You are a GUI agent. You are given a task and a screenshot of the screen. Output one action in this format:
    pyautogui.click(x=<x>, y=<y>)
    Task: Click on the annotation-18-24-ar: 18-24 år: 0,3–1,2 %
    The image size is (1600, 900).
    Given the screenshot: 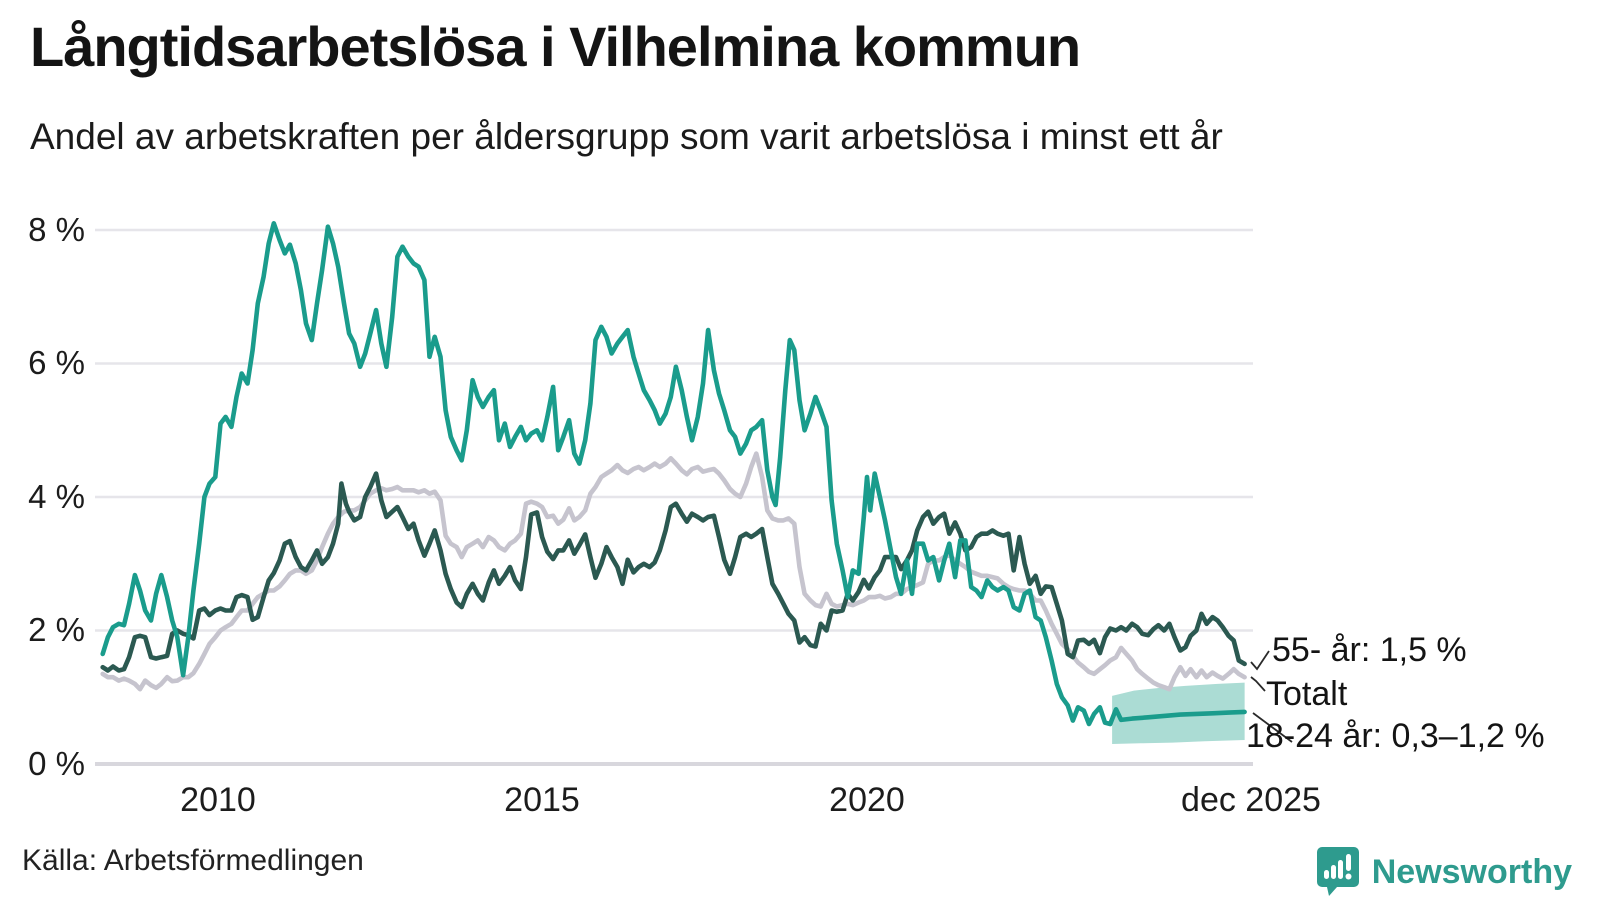 What is the action you would take?
    pyautogui.click(x=1395, y=736)
    